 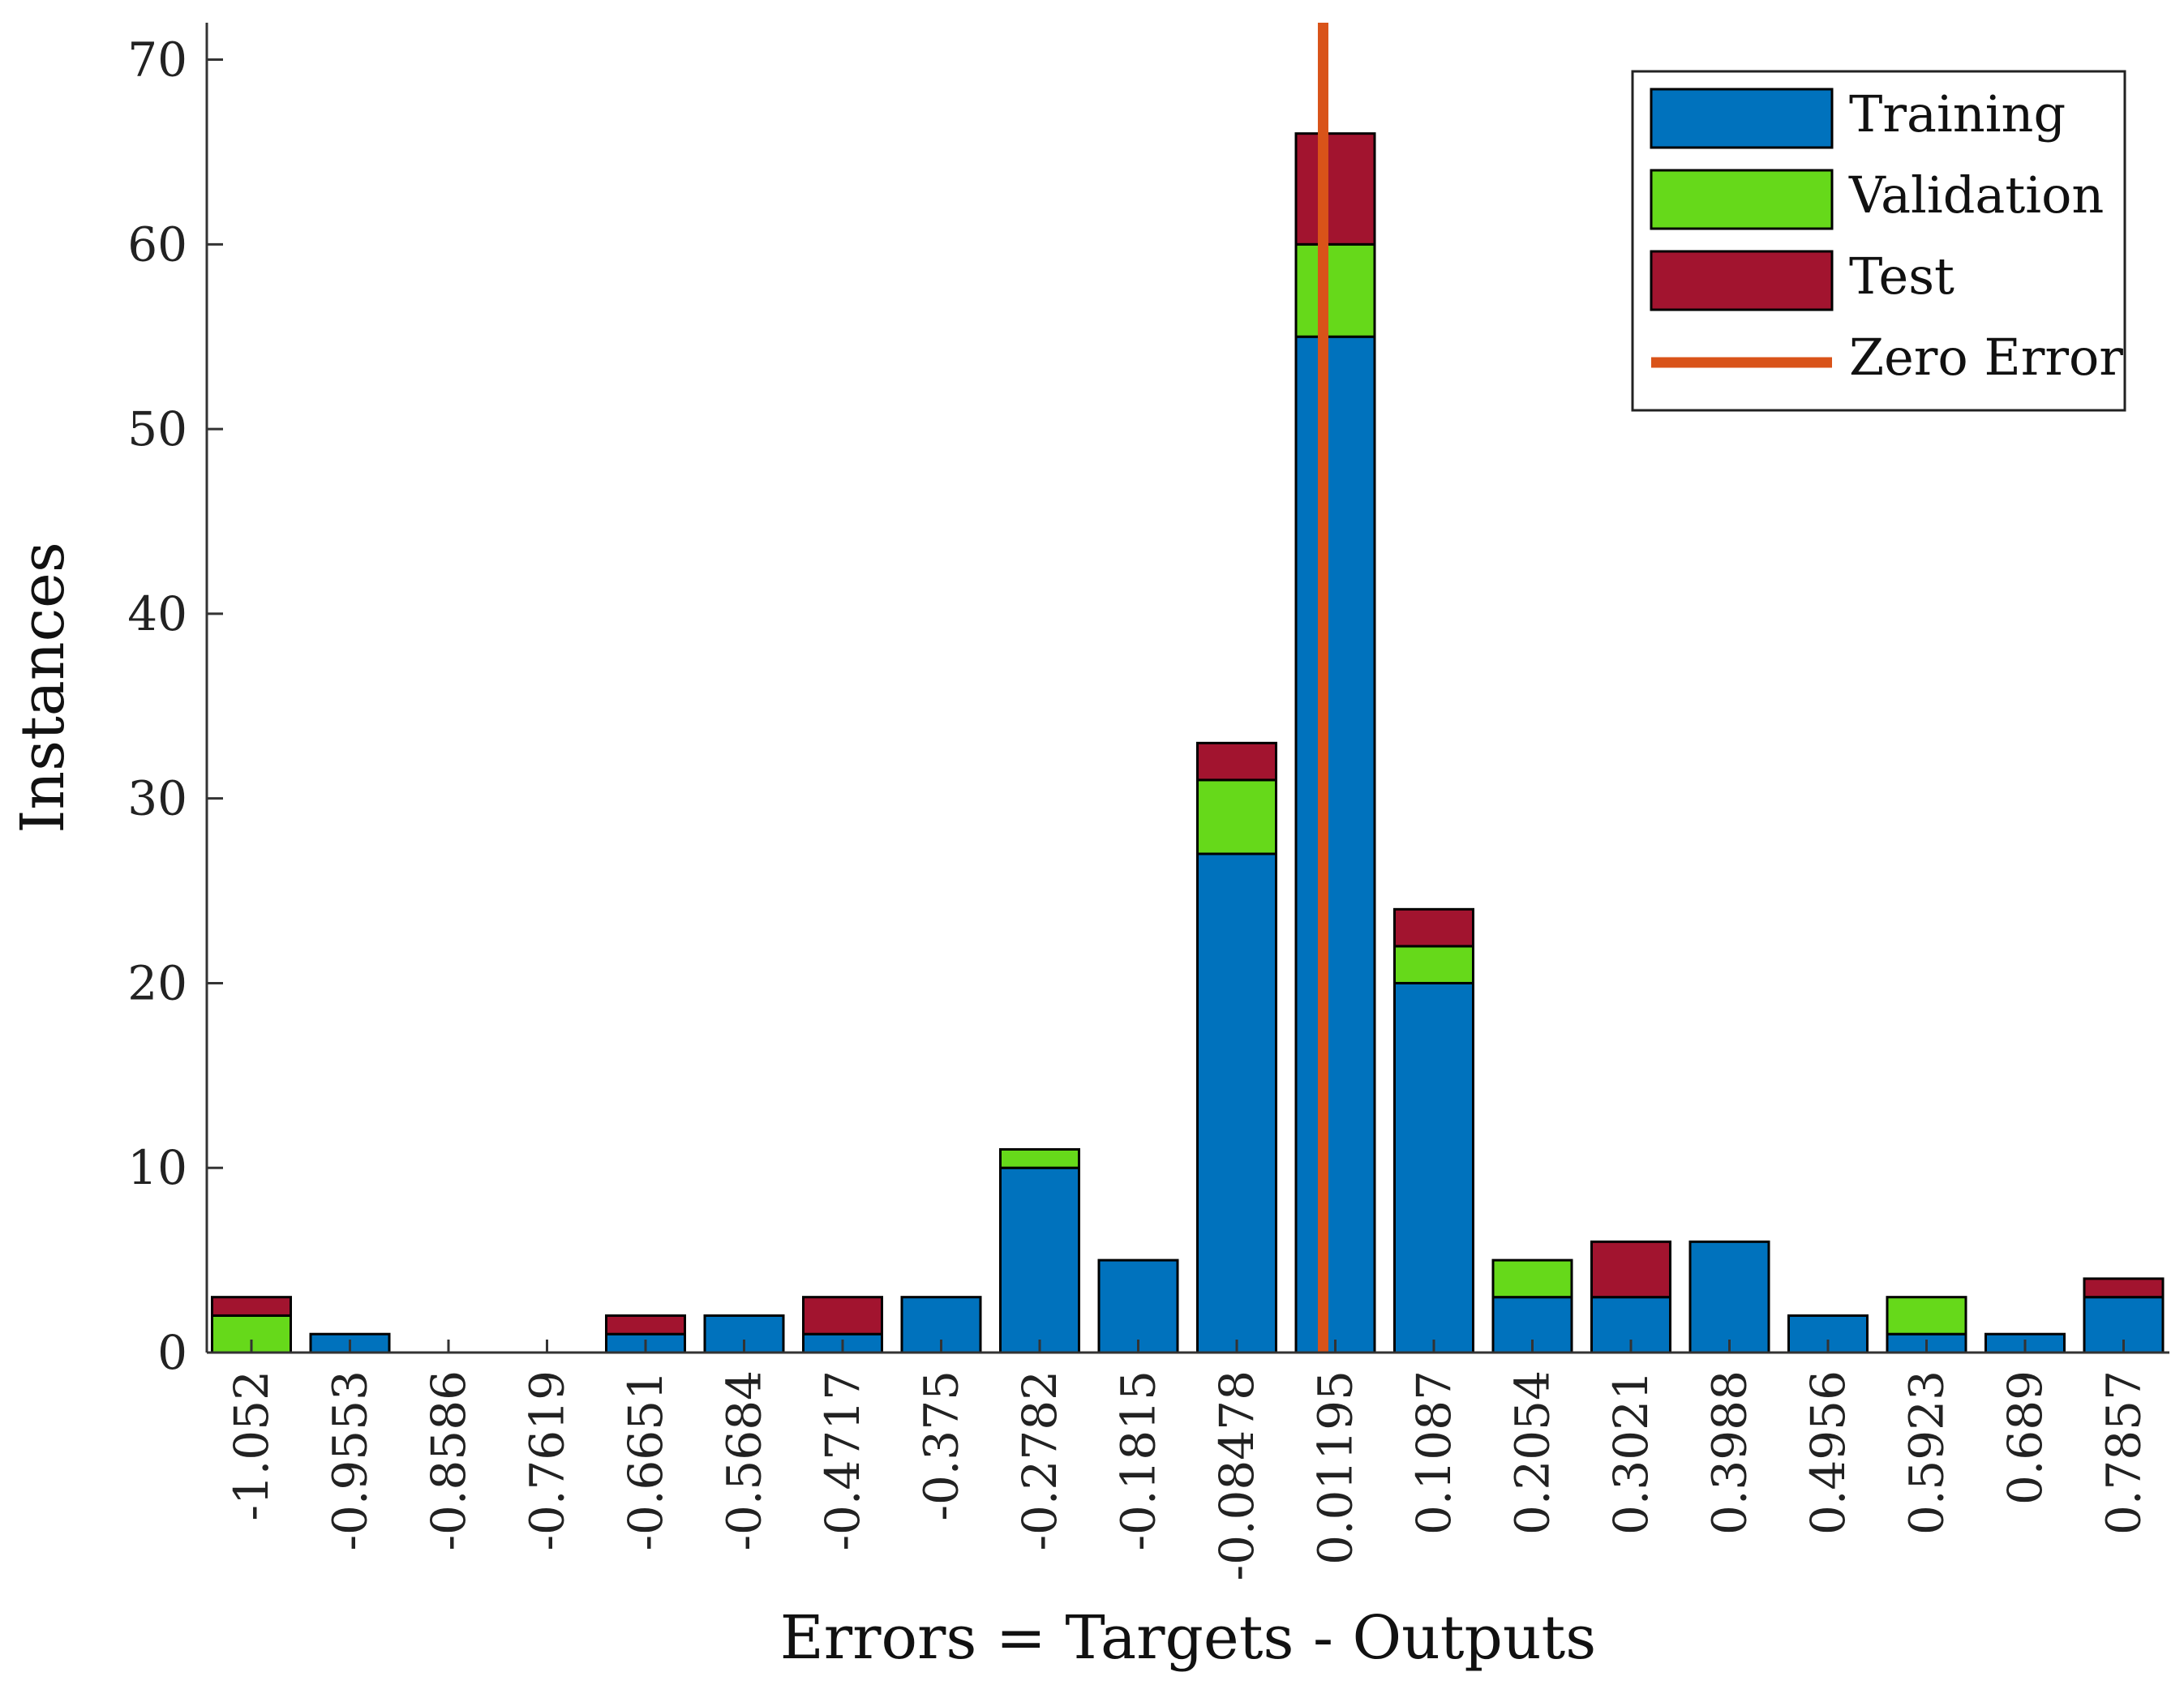 I want to click on x-tick-label-0: -1.052, so click(x=252, y=1445).